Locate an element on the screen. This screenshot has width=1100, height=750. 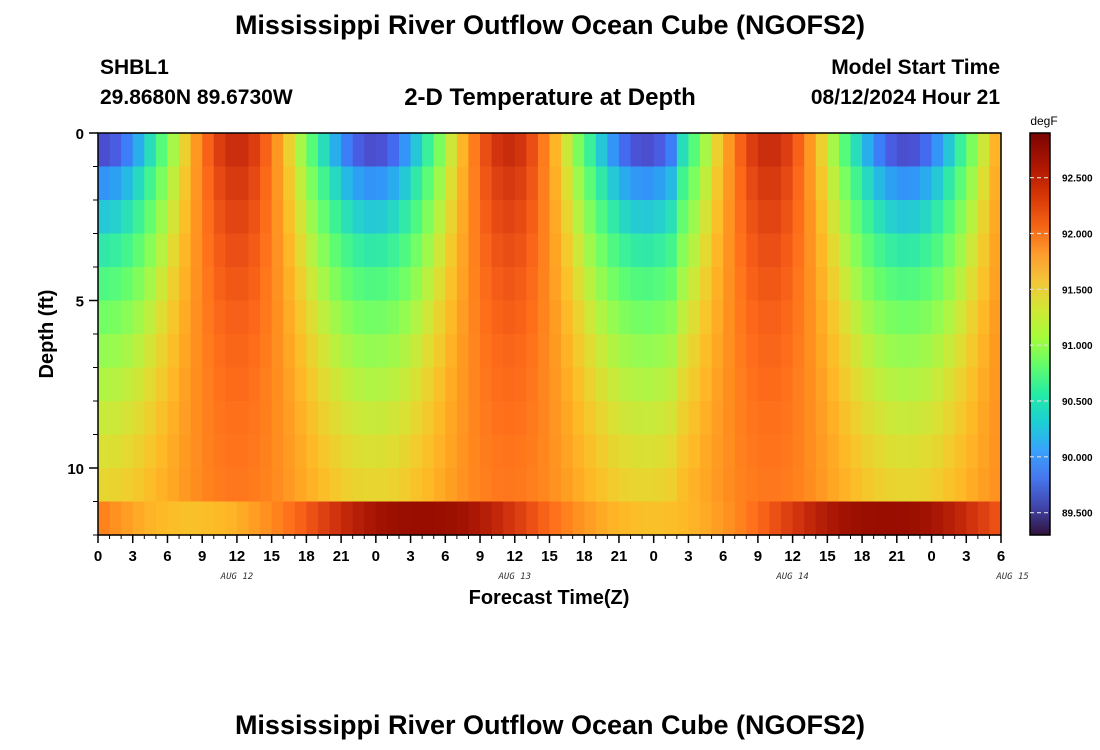
colorbar-unit: degF is located at coordinates (1043, 121).